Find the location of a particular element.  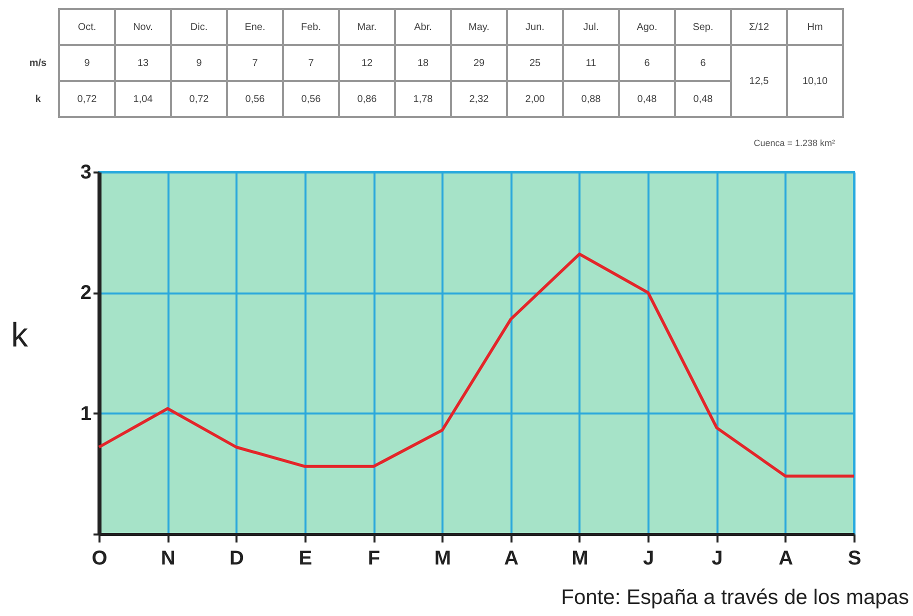

text: 12 is located at coordinates (367, 63).